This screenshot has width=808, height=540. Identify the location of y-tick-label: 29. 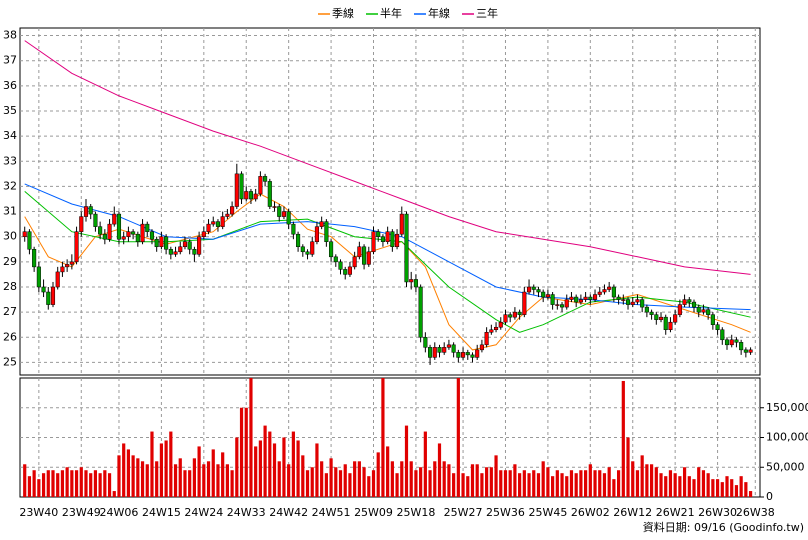
(10, 261).